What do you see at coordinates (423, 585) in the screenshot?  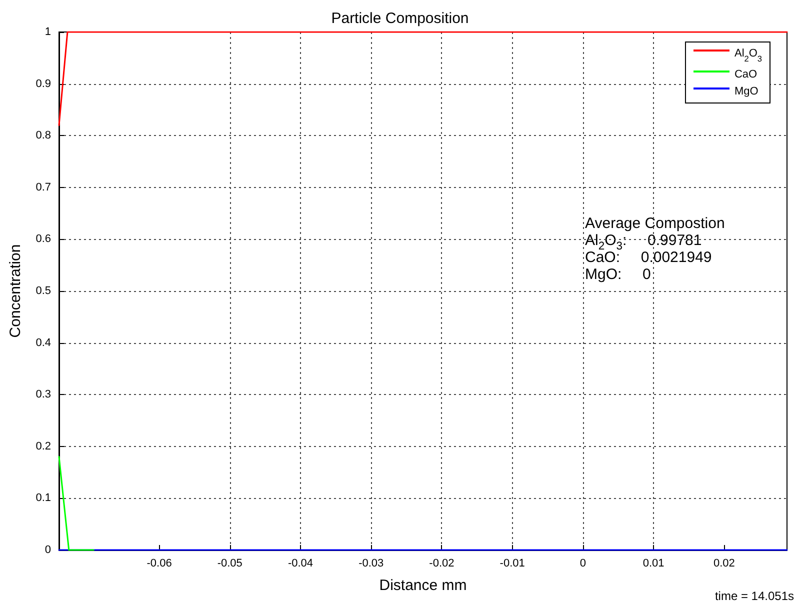 I see `x-axis-title: Distance mm` at bounding box center [423, 585].